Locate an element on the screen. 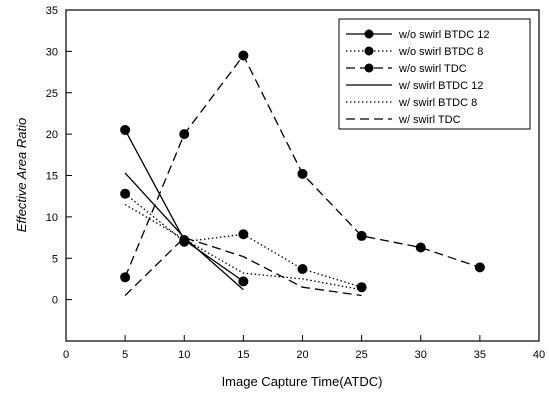 The width and height of the screenshot is (549, 397). x-tick-label: 35 is located at coordinates (480, 355).